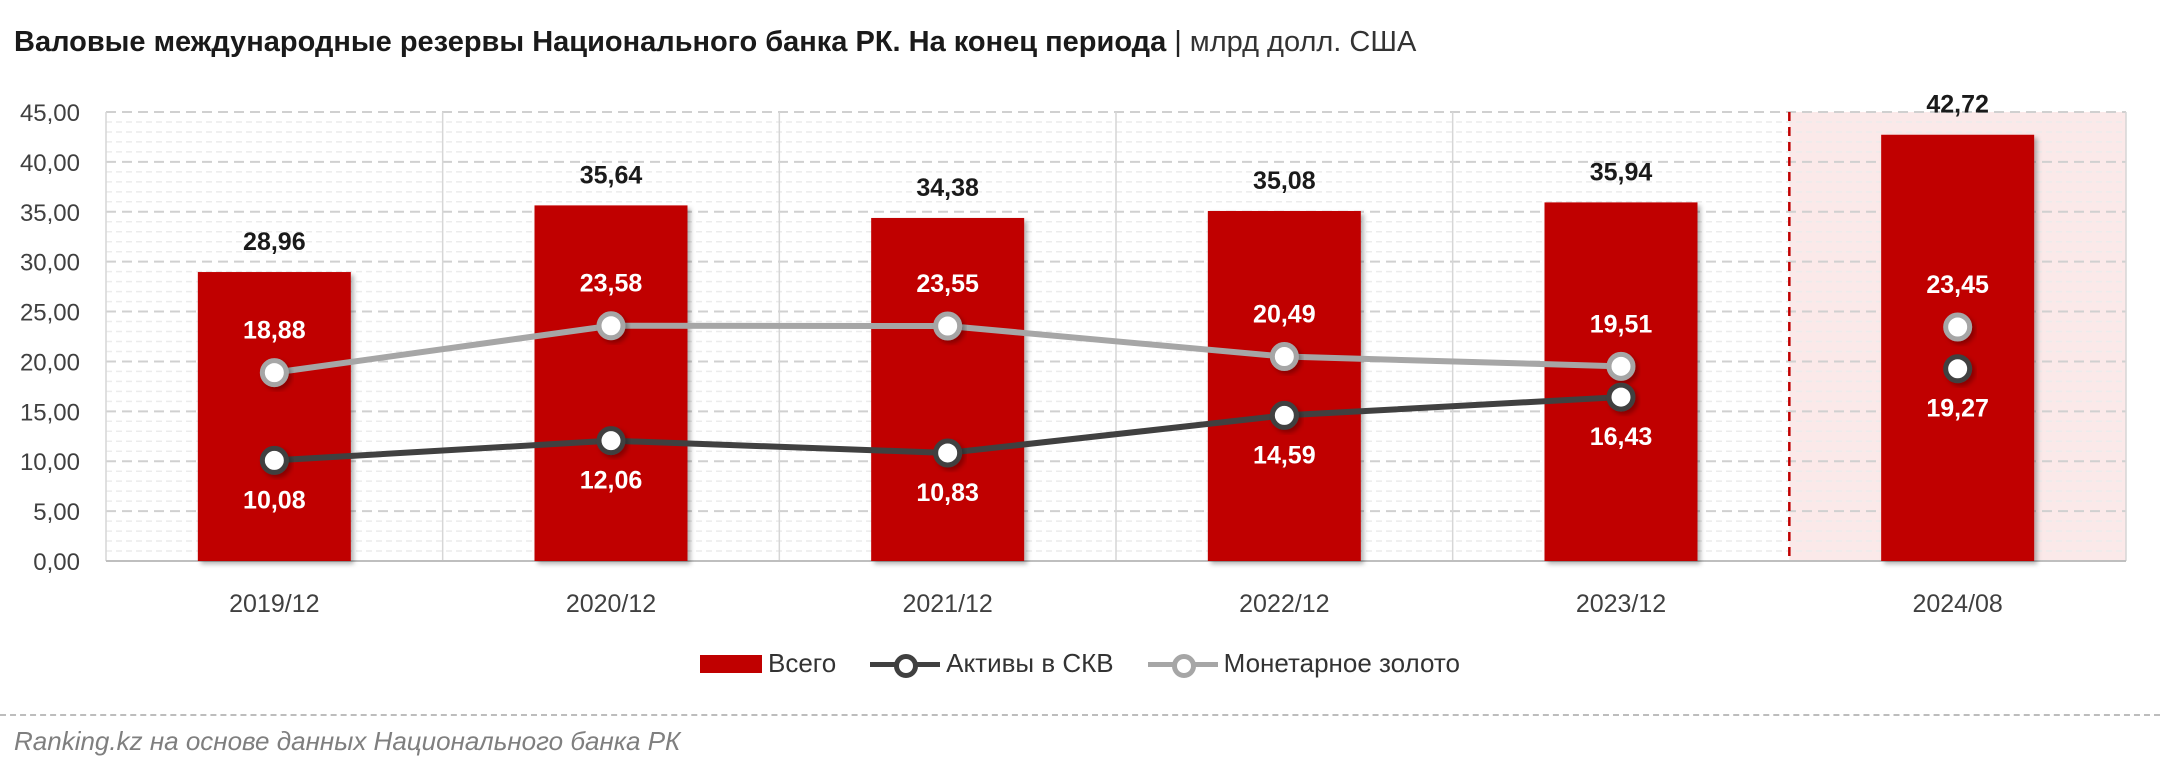 The height and width of the screenshot is (770, 2160). I want to click on y-tick-label: 20,00, so click(50, 362).